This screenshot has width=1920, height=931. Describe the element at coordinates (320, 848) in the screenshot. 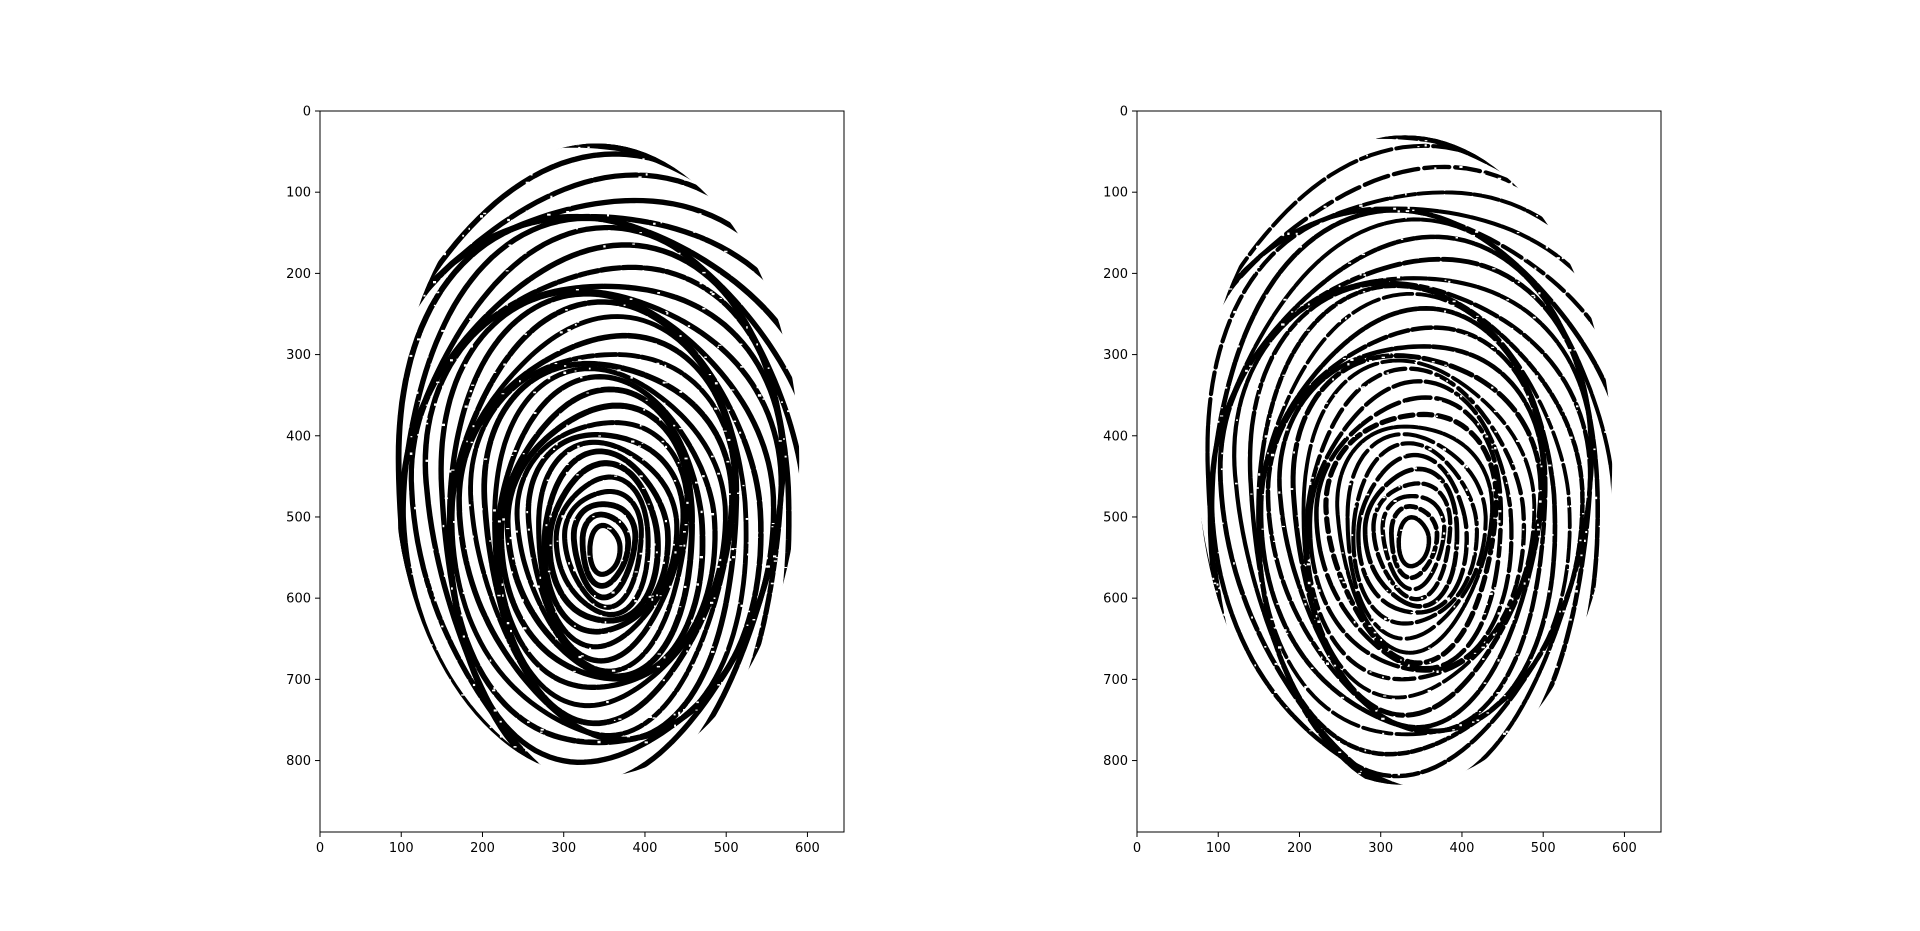

I see `x-tick-label: 0` at that location.